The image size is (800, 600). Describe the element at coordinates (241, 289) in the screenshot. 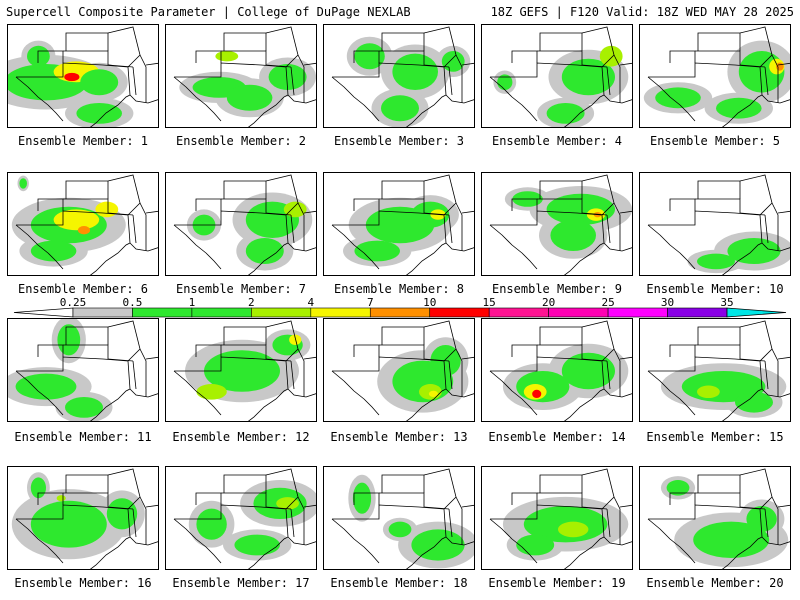

I see `ensemble-caption-7: Ensemble Member: 7` at that location.